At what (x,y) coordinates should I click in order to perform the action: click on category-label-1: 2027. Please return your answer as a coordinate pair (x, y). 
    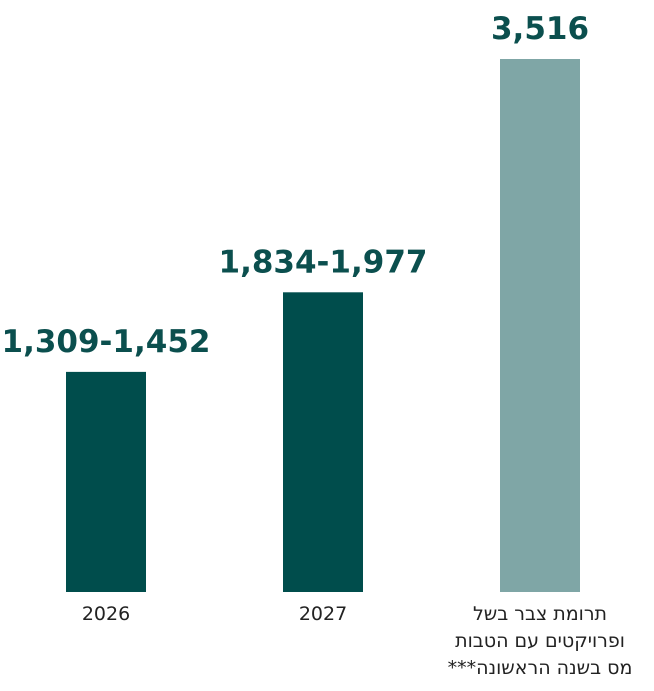
    Looking at the image, I should click on (323, 614).